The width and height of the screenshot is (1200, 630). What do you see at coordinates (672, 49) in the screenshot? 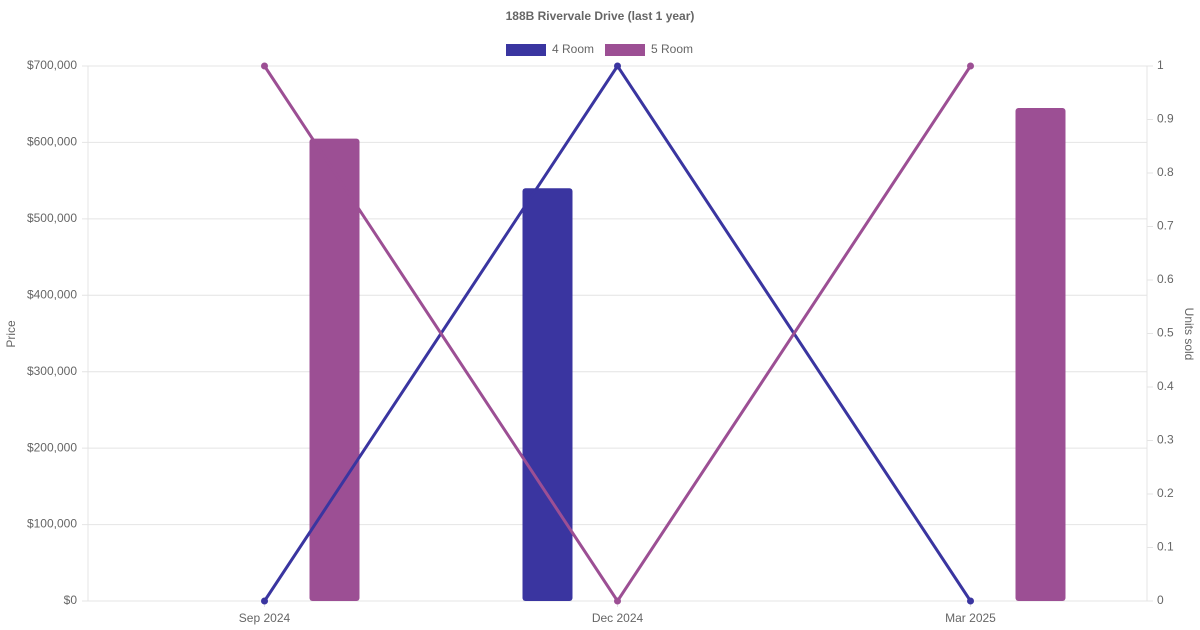
I see `legend-label: 5 Room` at bounding box center [672, 49].